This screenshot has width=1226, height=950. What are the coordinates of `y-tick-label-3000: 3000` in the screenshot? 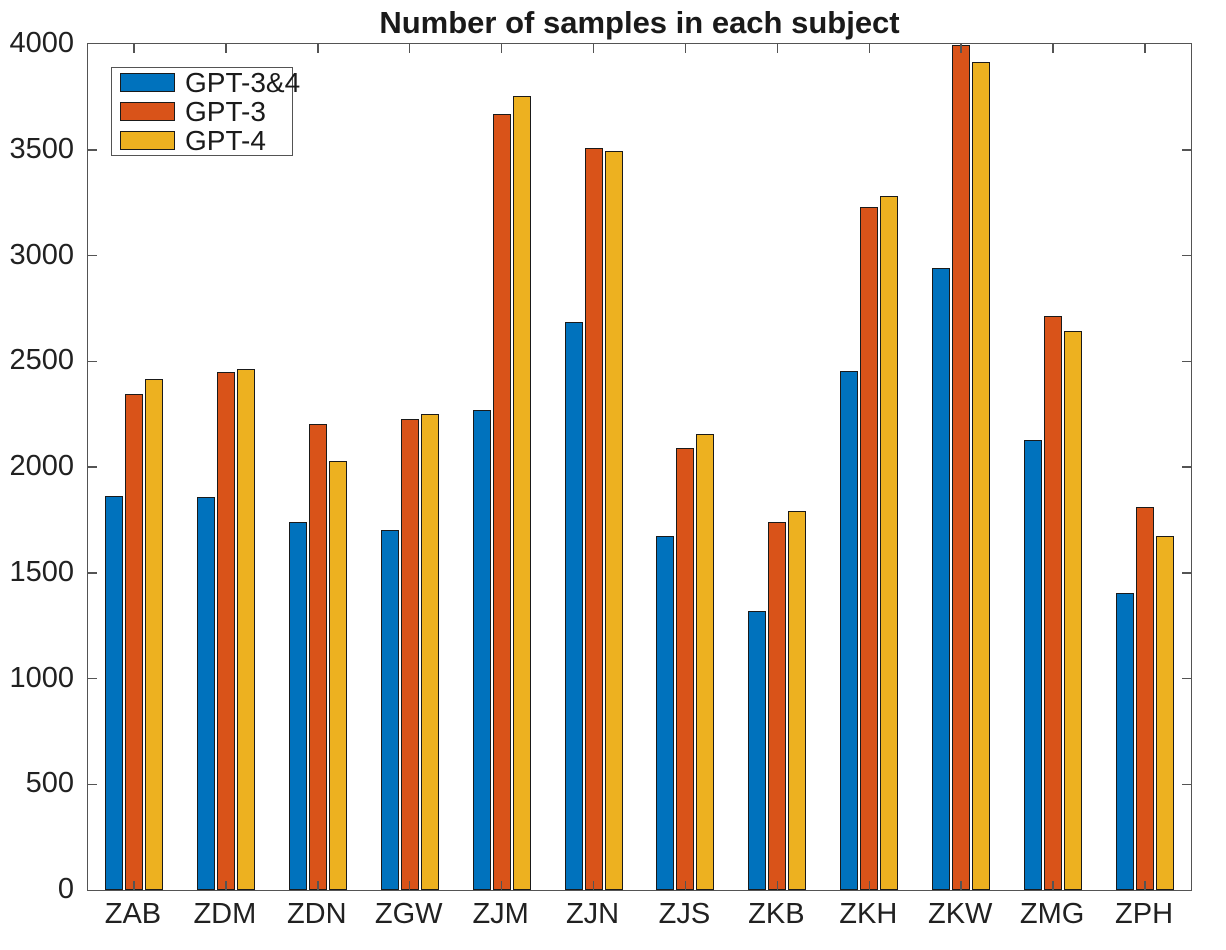 It's located at (41, 254).